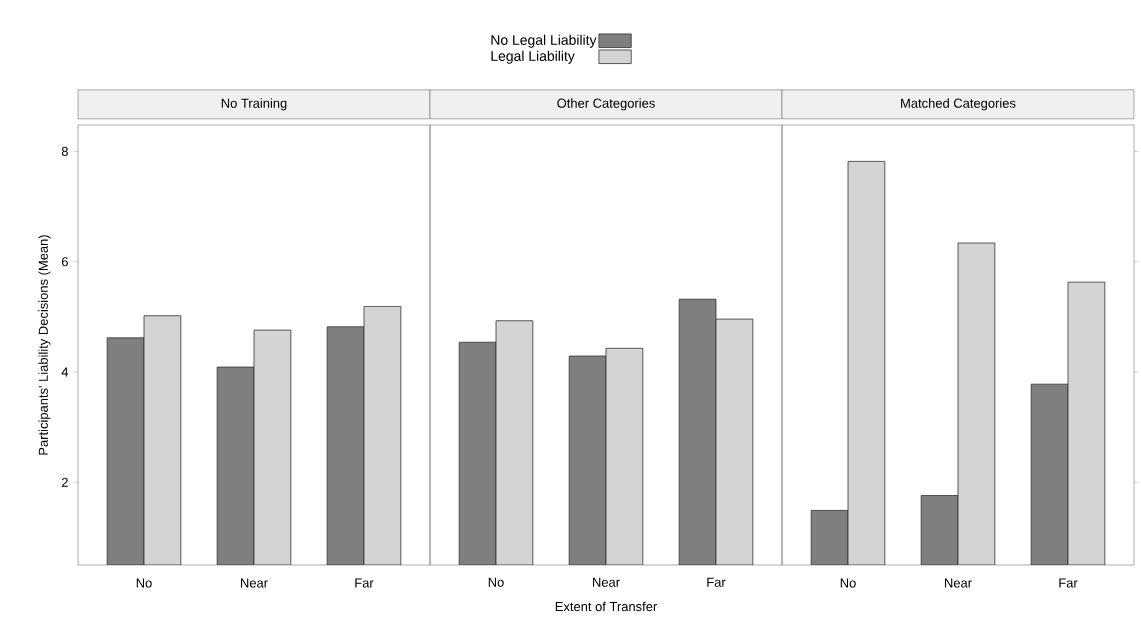 The width and height of the screenshot is (1141, 637). I want to click on y-tick-label: 2, so click(64, 482).